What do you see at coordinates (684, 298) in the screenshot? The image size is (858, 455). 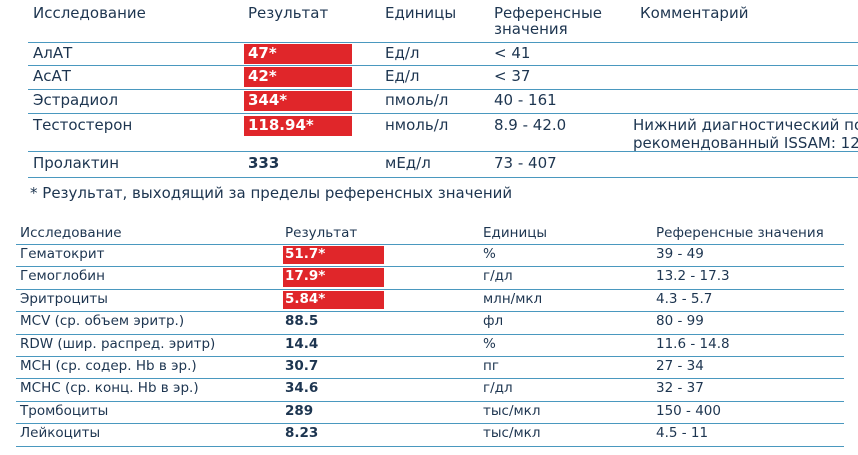 I see `cell: 4.3 - 5.7` at bounding box center [684, 298].